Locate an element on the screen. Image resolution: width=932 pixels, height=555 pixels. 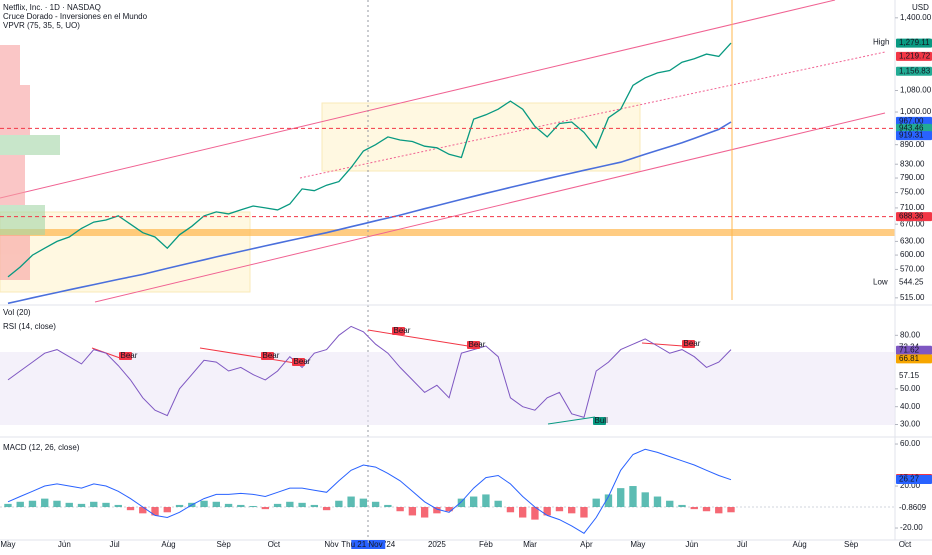
price-badge-label: 544.25 is located at coordinates (911, 281).